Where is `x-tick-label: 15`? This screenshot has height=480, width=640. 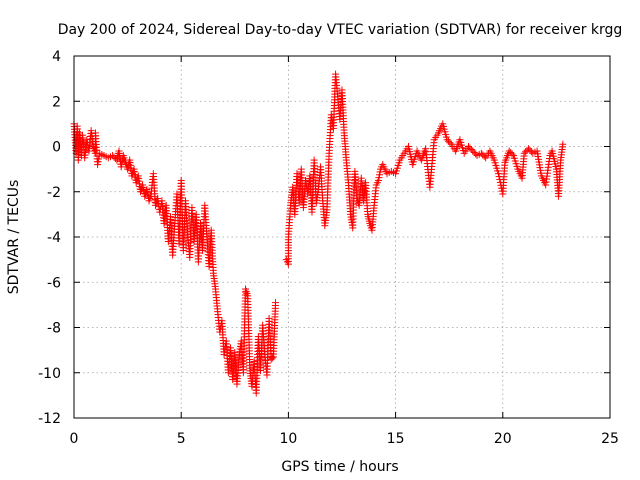
x-tick-label: 15 is located at coordinates (396, 439).